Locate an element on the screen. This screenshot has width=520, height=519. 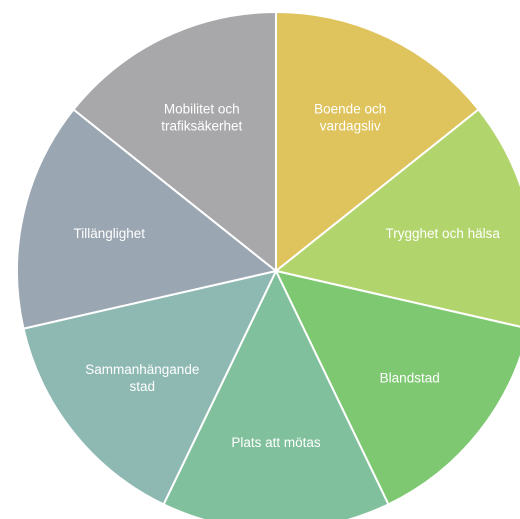
slice-label-line: Blandstad is located at coordinates (410, 378).